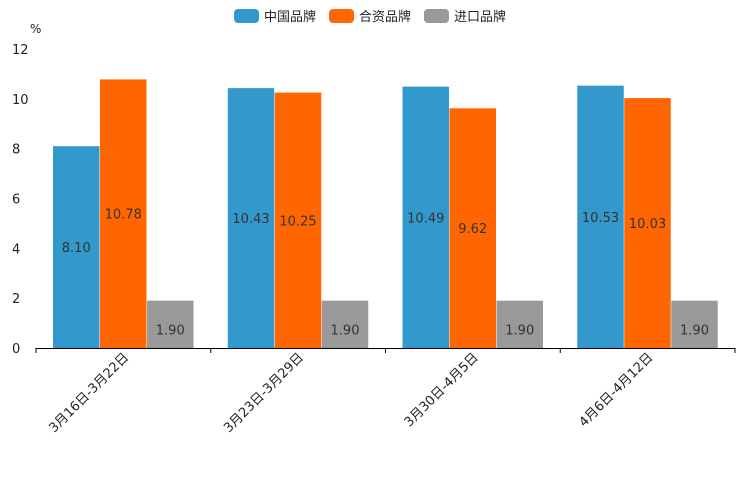  I want to click on y-tick-label: 0, so click(16, 349).